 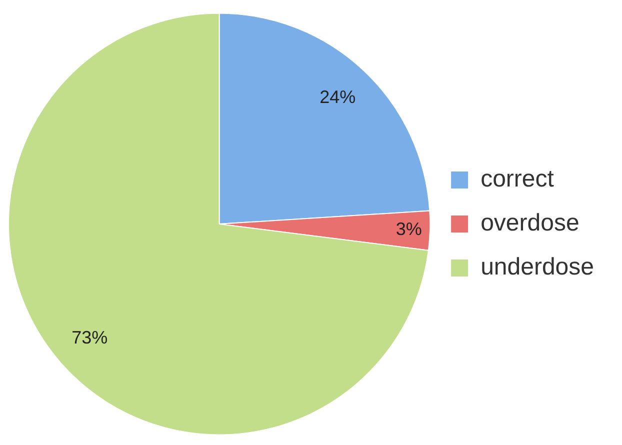 I want to click on legend-label: underdose, so click(x=537, y=267).